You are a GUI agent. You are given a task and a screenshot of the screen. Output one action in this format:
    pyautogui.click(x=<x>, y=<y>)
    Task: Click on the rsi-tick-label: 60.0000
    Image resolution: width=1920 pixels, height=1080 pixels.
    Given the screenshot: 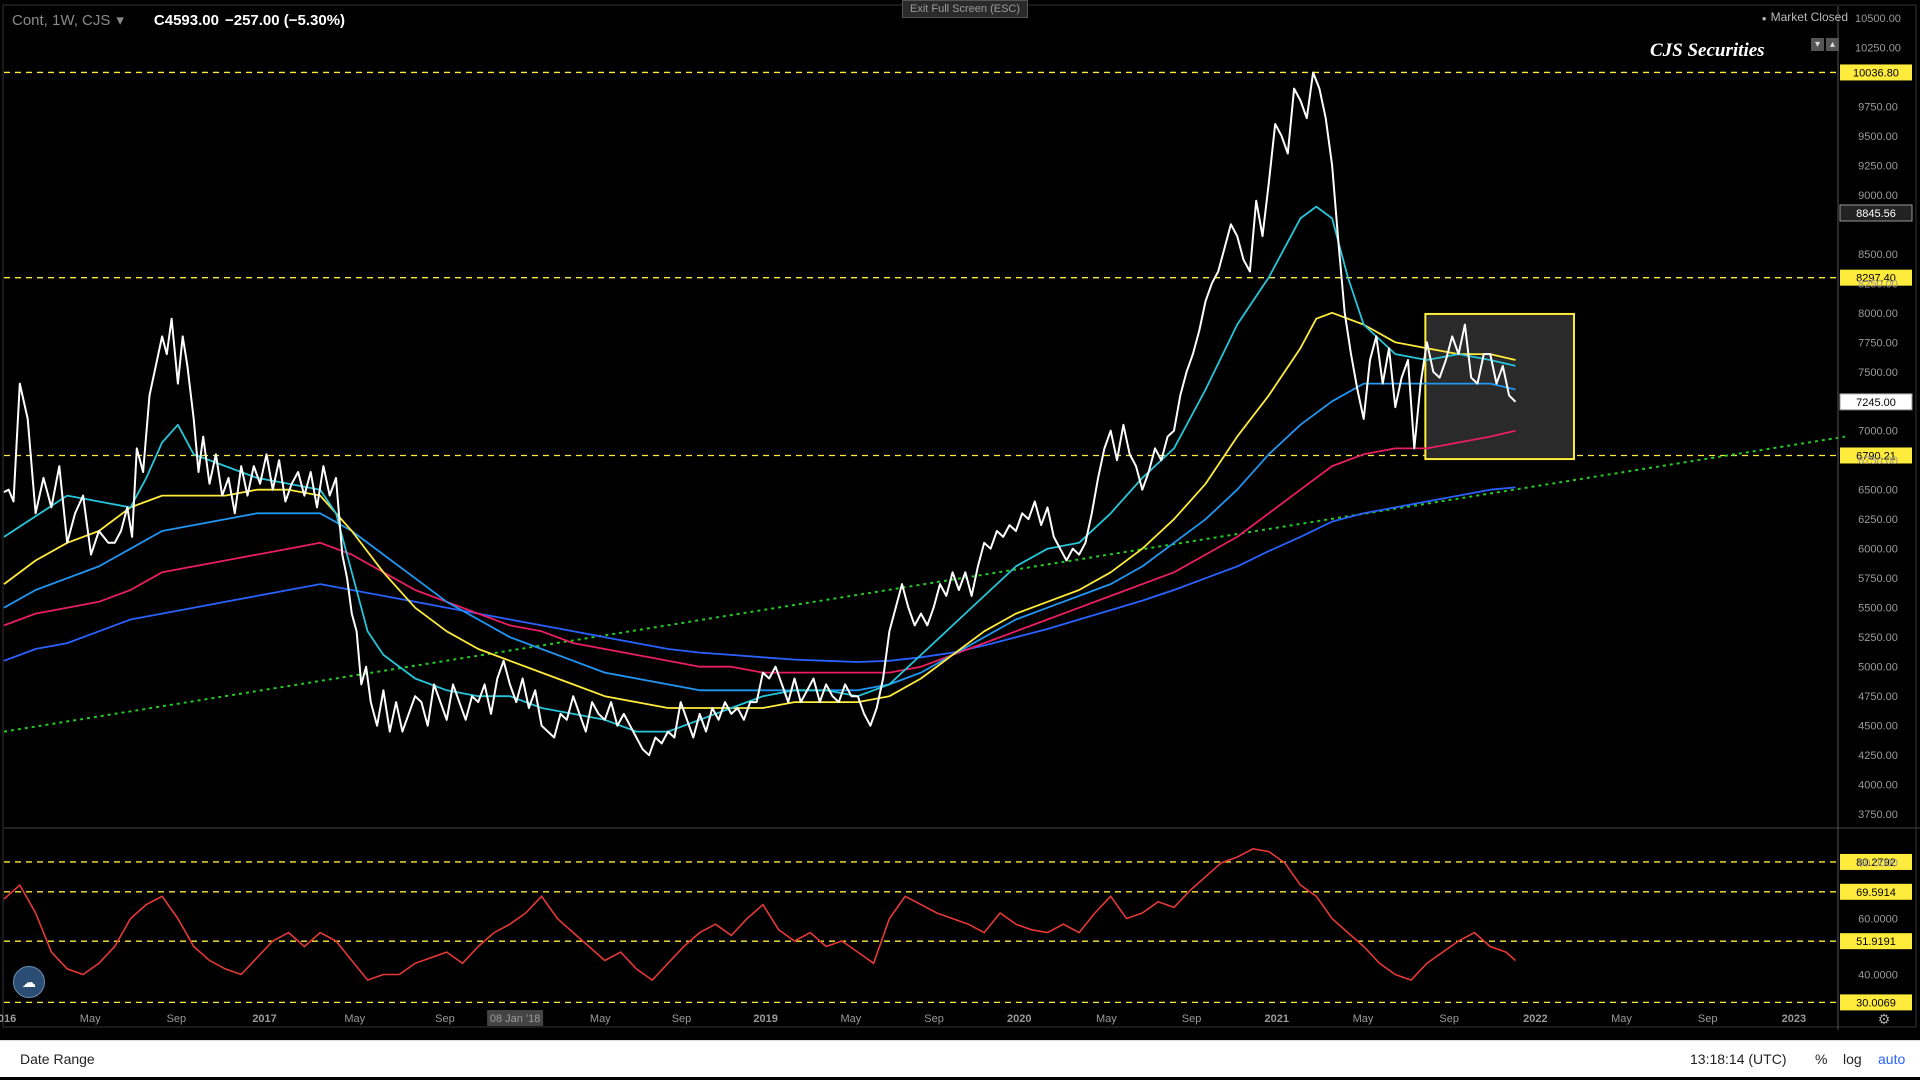 What is the action you would take?
    pyautogui.click(x=1878, y=920)
    